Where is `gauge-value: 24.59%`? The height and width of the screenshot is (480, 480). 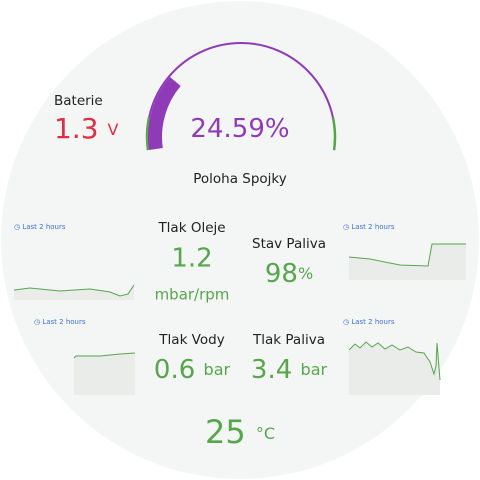 gauge-value: 24.59% is located at coordinates (239, 129).